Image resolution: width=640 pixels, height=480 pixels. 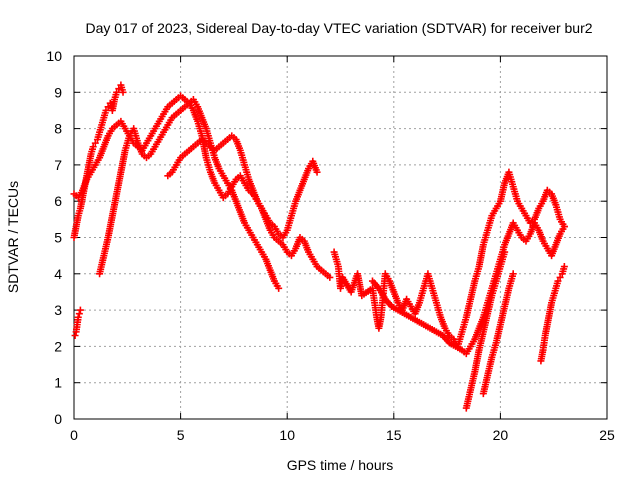 What do you see at coordinates (58, 419) in the screenshot?
I see `y-tick-label: 0` at bounding box center [58, 419].